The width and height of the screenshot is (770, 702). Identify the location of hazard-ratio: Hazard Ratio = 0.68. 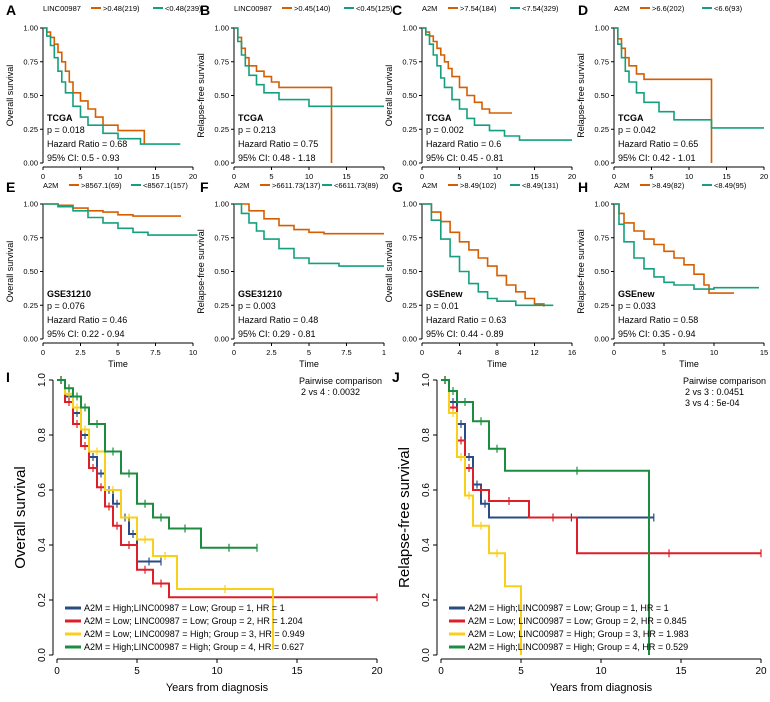
(87, 144).